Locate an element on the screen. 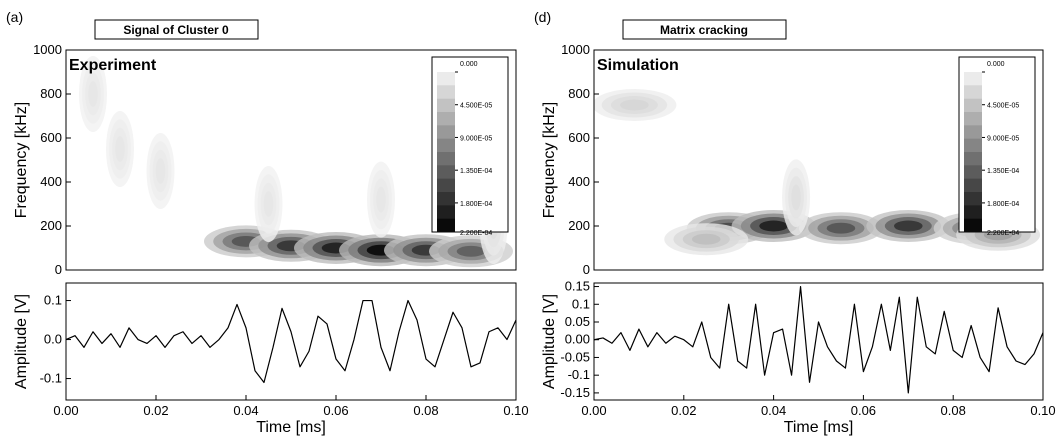 The width and height of the screenshot is (1062, 443). title-box is located at coordinates (176, 29).